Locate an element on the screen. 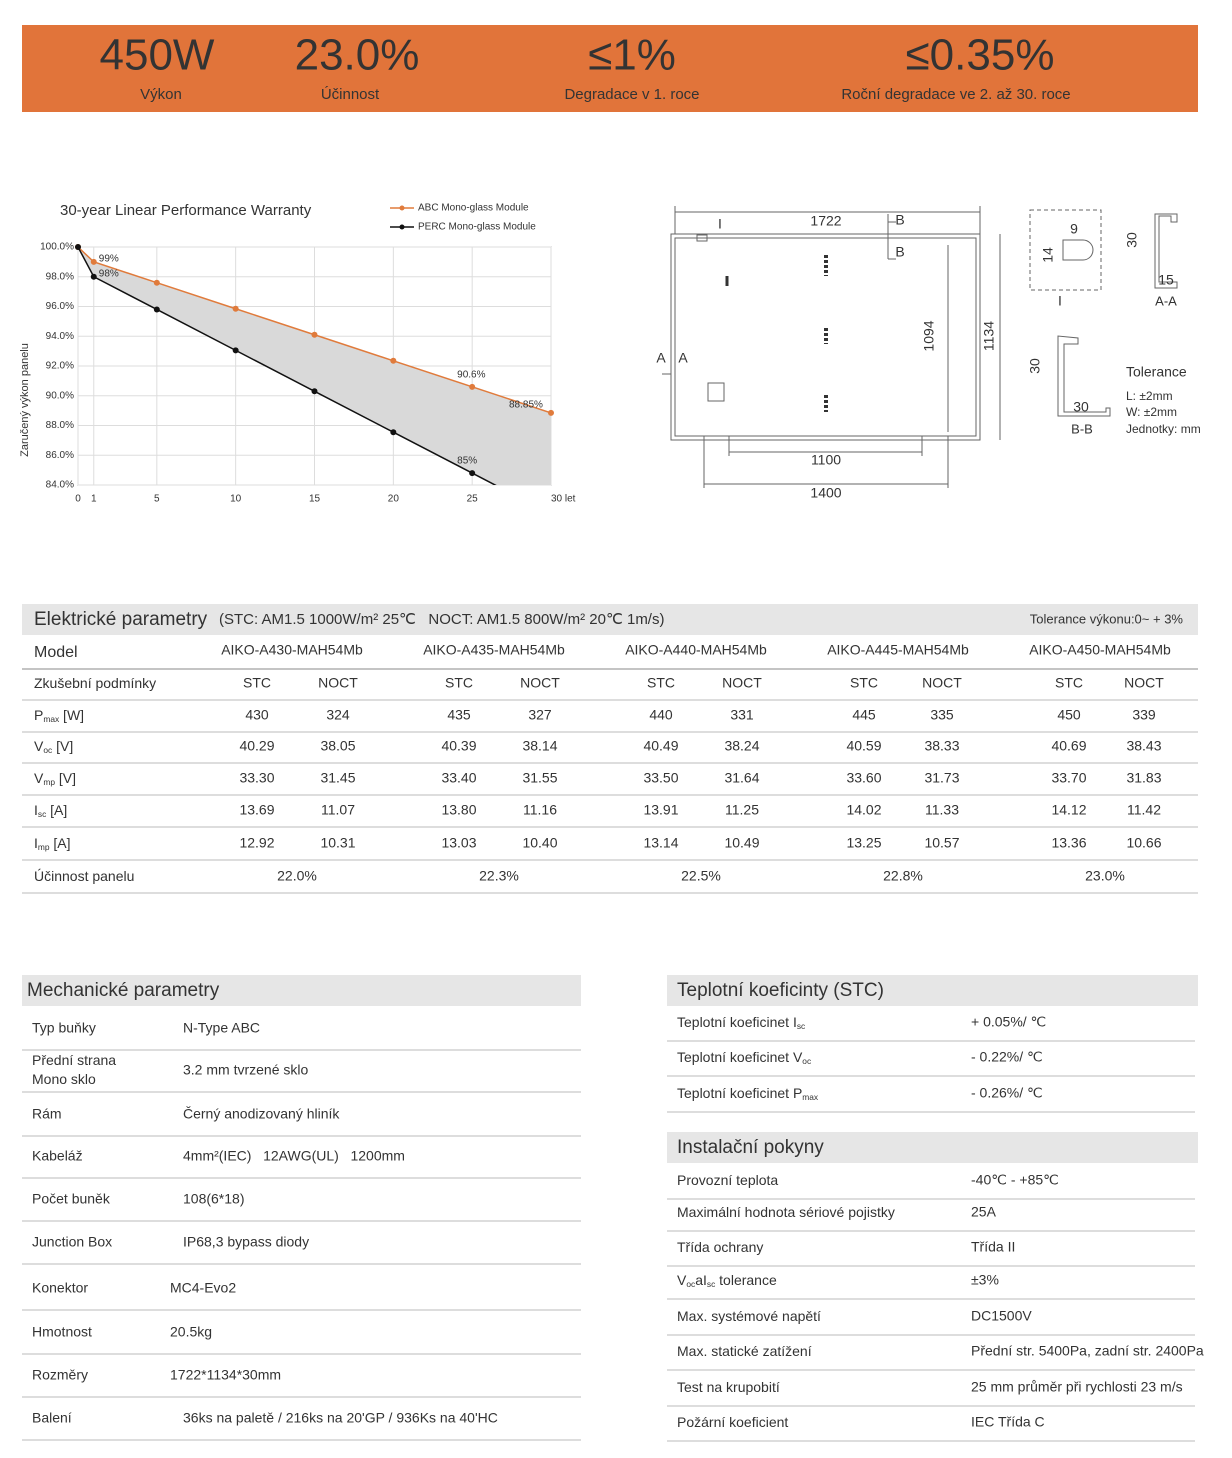  data-label: 85% is located at coordinates (467, 461).